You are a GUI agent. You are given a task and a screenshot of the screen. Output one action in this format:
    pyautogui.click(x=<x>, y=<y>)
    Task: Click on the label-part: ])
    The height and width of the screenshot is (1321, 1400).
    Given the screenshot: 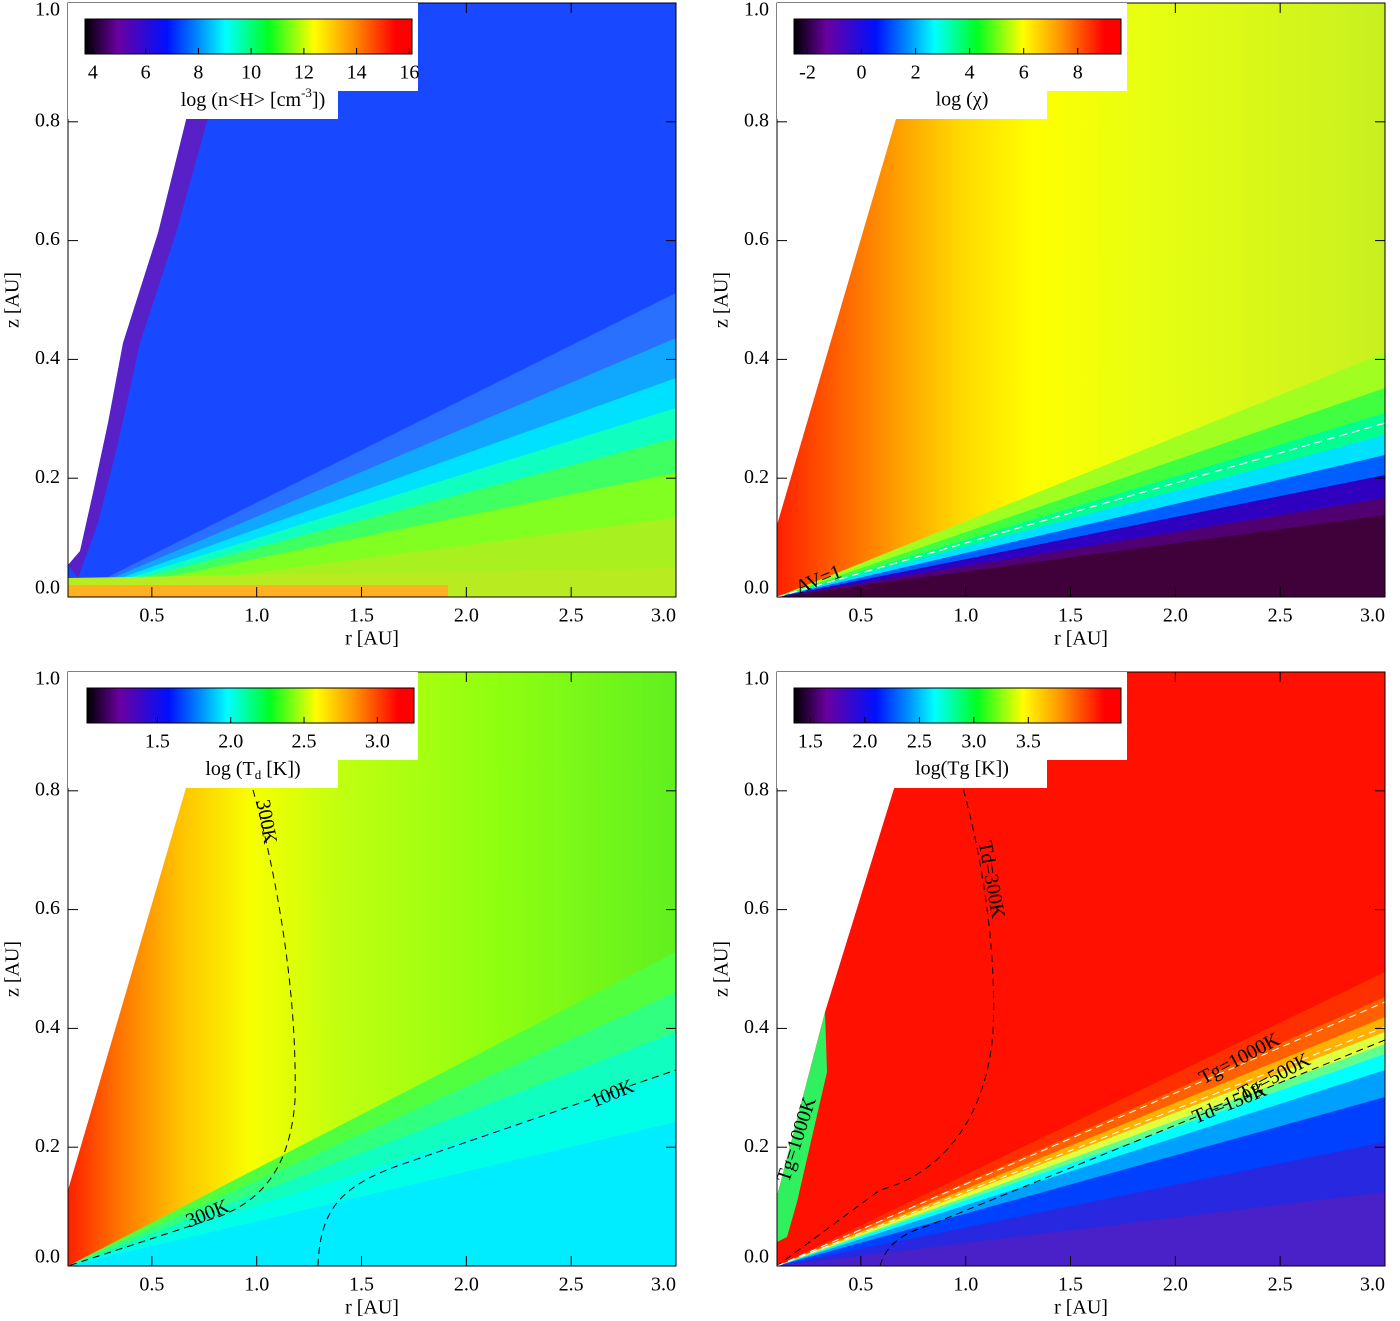 What is the action you would take?
    pyautogui.click(x=318, y=100)
    